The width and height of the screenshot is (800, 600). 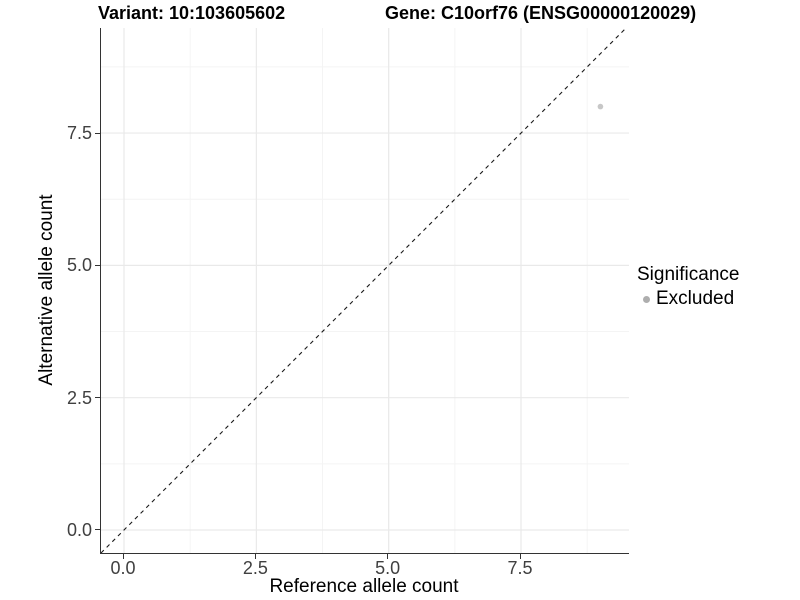 What do you see at coordinates (388, 568) in the screenshot?
I see `x-tick-label: 5.0` at bounding box center [388, 568].